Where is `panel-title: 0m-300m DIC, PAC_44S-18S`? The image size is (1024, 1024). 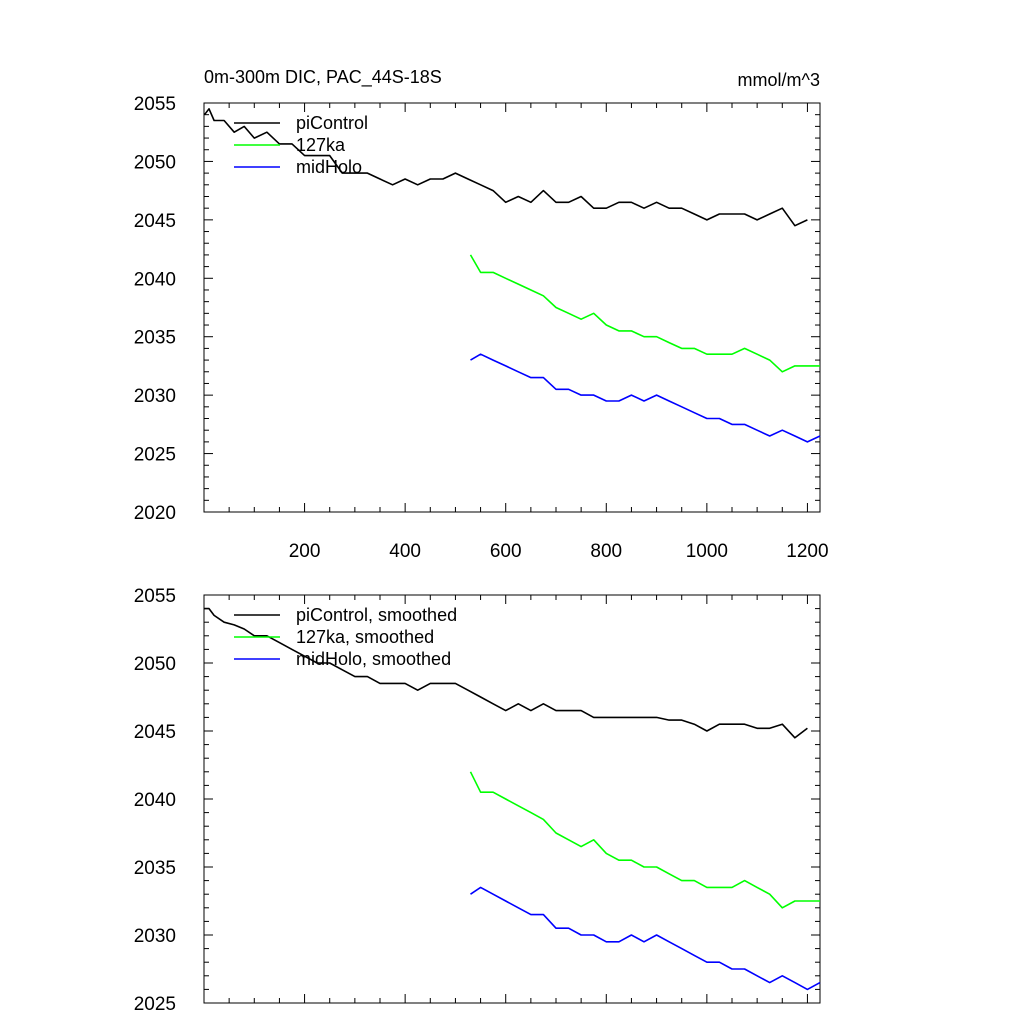 panel-title: 0m-300m DIC, PAC_44S-18S is located at coordinates (323, 77).